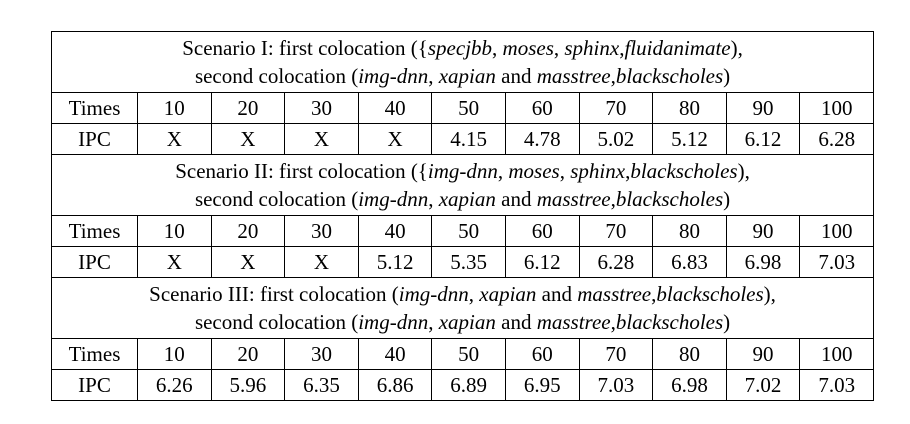  Describe the element at coordinates (542, 385) in the screenshot. I see `ipc-cell: 6.95` at that location.